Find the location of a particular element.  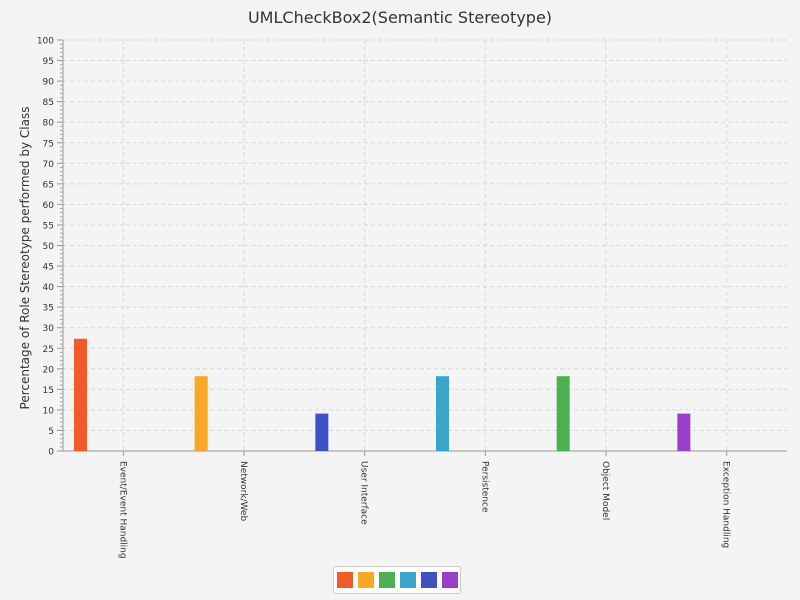

y-tick-label: 95 is located at coordinates (48, 62).